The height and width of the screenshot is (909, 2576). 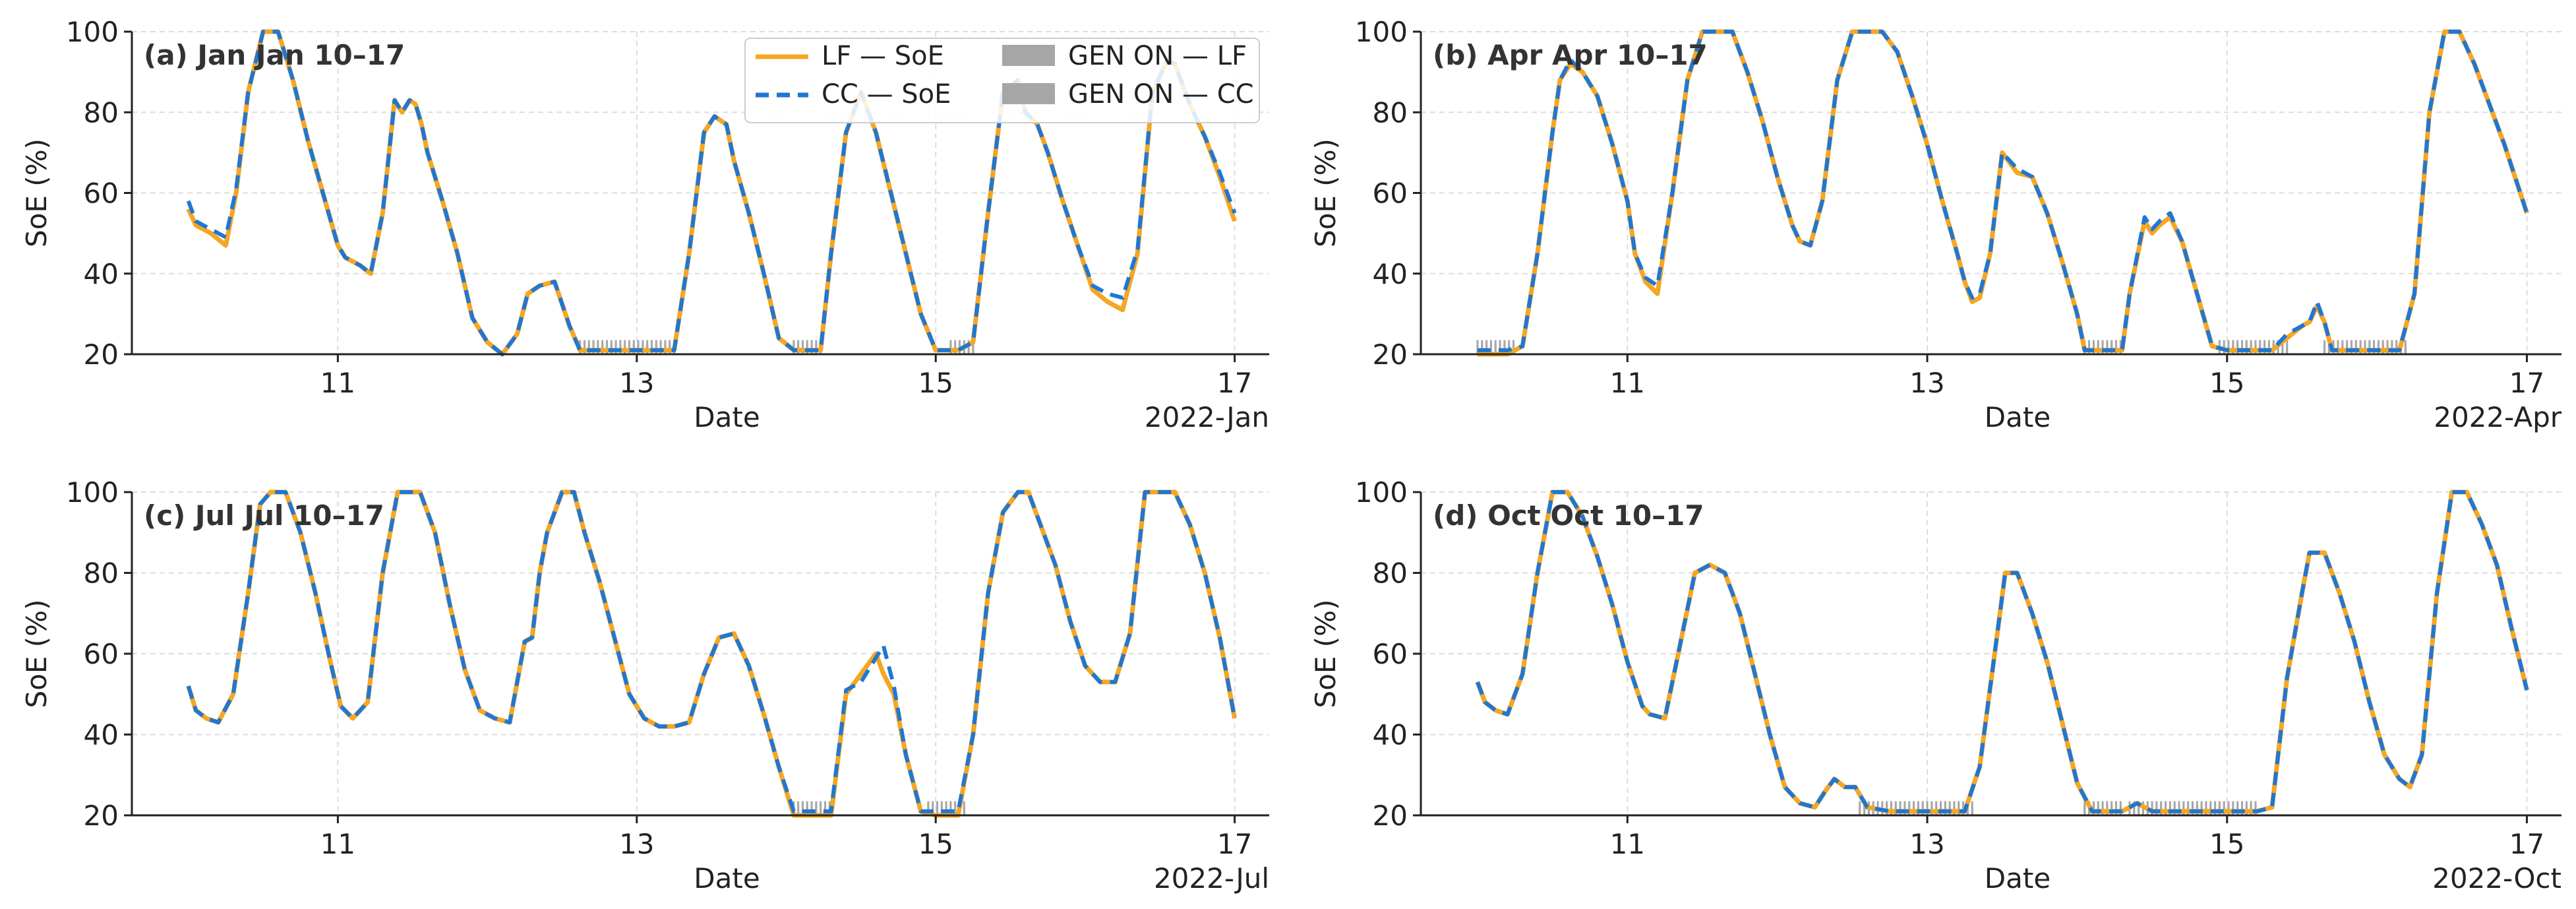 What do you see at coordinates (883, 56) in the screenshot?
I see `legend-label: LF — SoE` at bounding box center [883, 56].